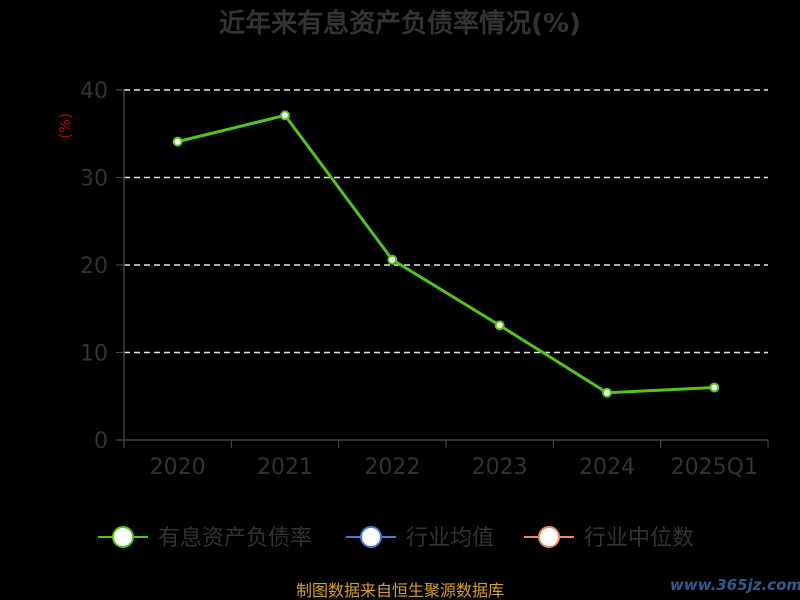 The image size is (800, 600). I want to click on x-tick-label: 2024, so click(607, 467).